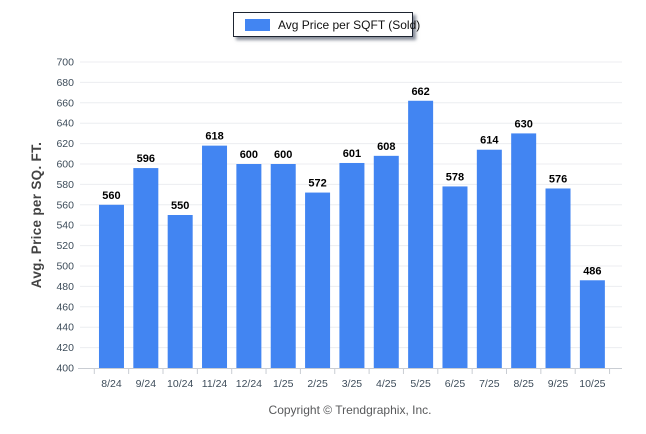 Image resolution: width=646 pixels, height=434 pixels. Describe the element at coordinates (65, 185) in the screenshot. I see `y-tick-label: 580` at that location.